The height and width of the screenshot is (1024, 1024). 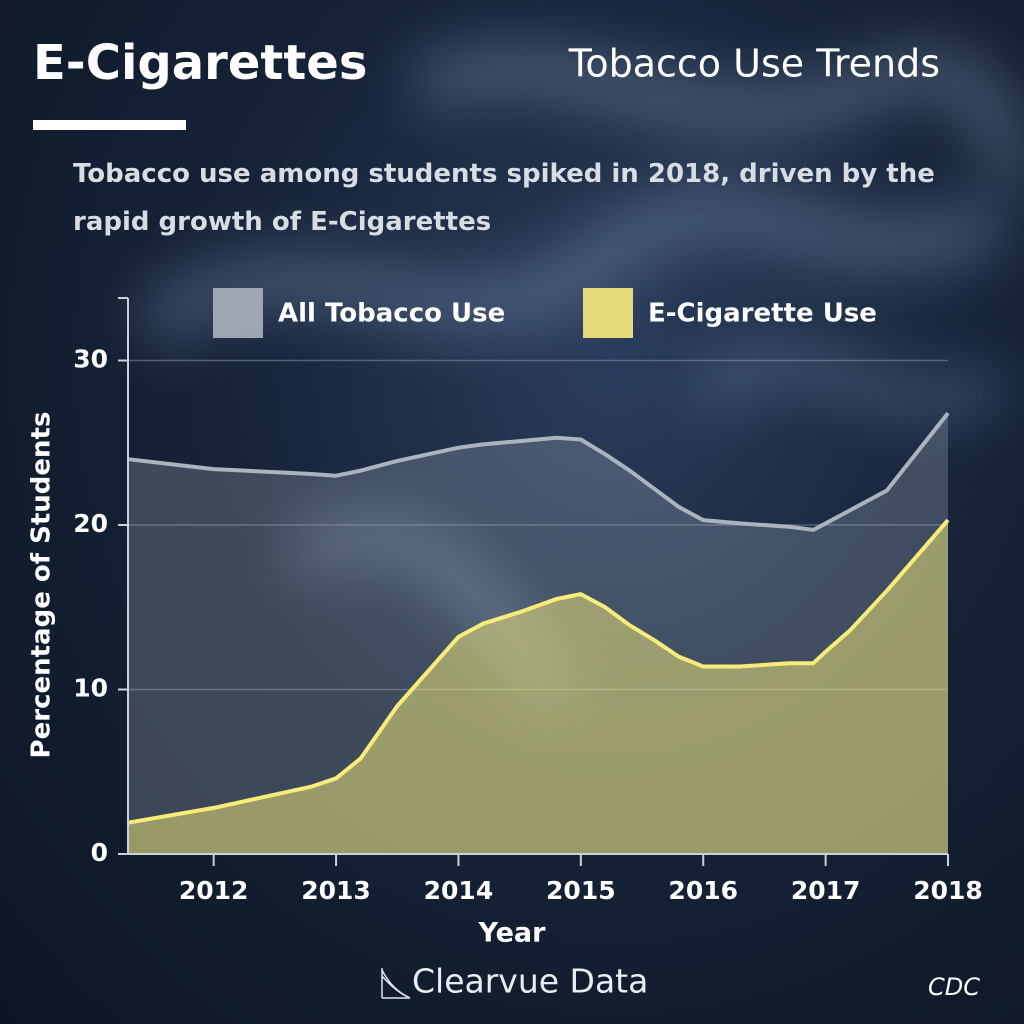 What do you see at coordinates (954, 987) in the screenshot?
I see `source: CDC` at bounding box center [954, 987].